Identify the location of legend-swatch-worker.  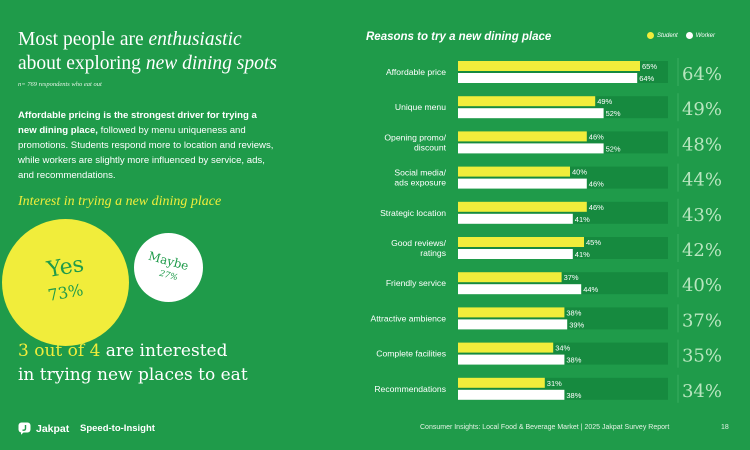
(689, 35).